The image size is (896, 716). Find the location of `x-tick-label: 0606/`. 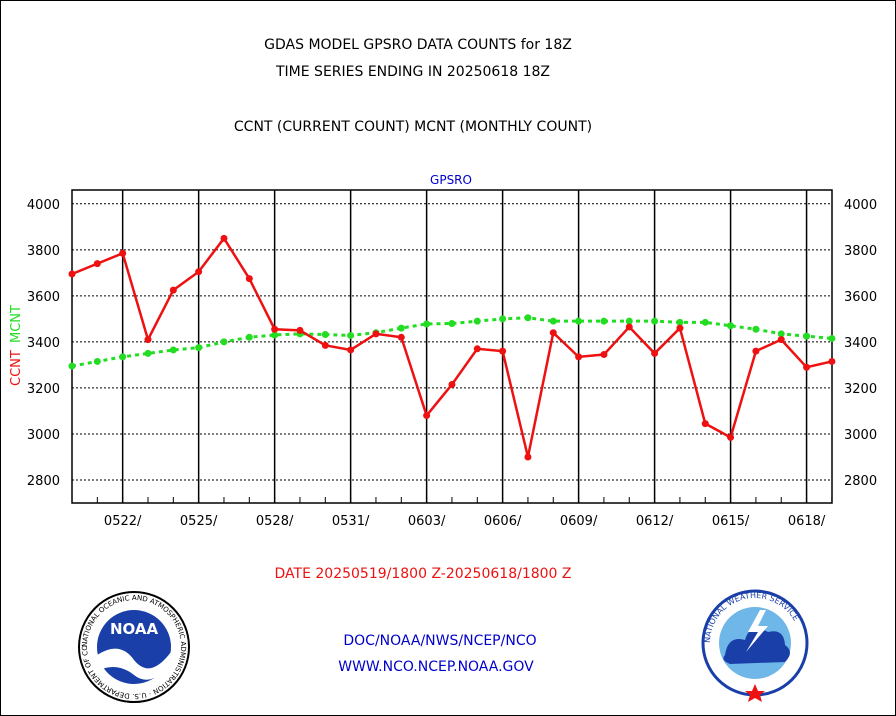

x-tick-label: 0606/ is located at coordinates (503, 521).